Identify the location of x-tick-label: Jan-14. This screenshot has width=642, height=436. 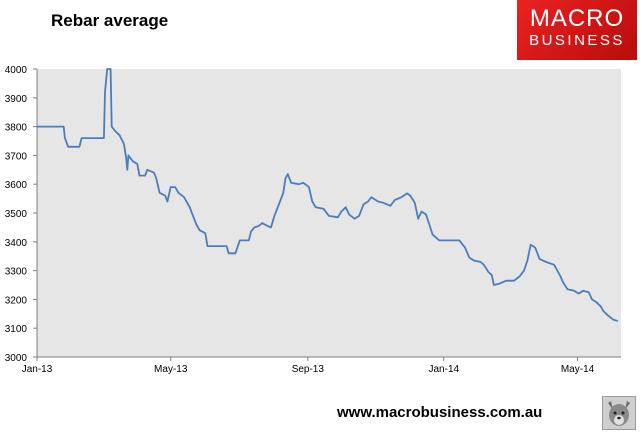
(444, 369).